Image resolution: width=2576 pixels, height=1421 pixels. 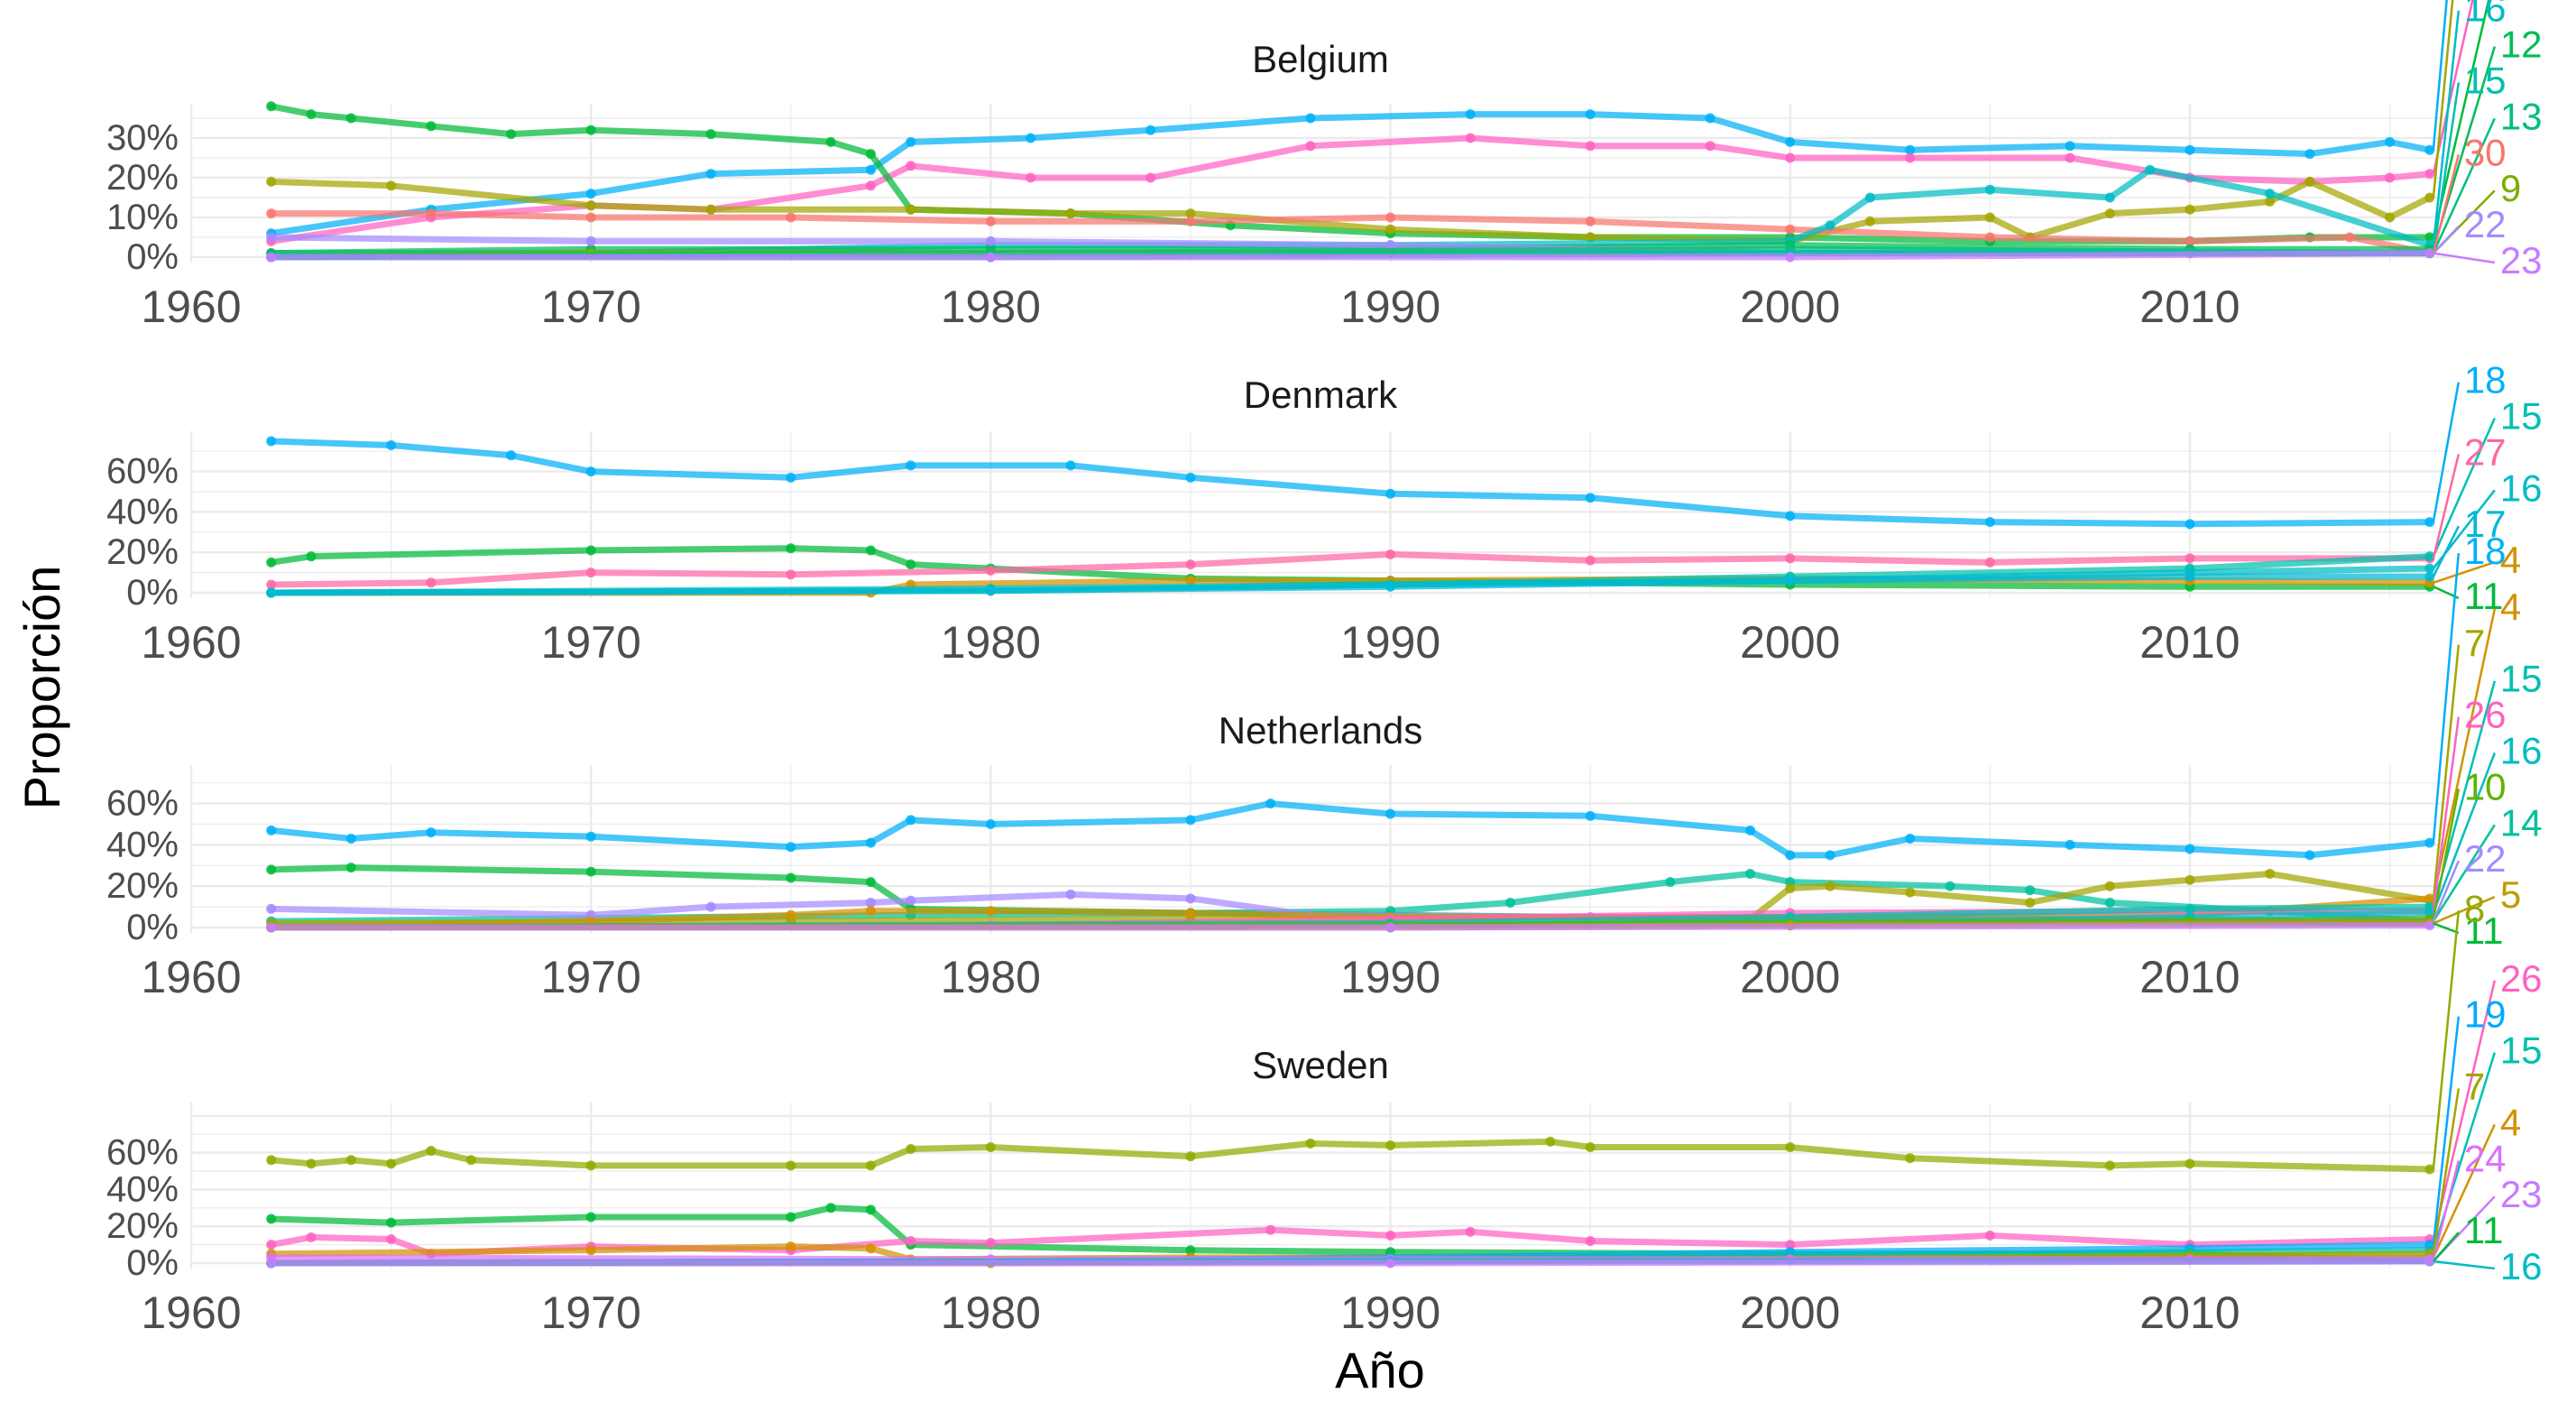 I want to click on end-label-23: 23, so click(x=2522, y=260).